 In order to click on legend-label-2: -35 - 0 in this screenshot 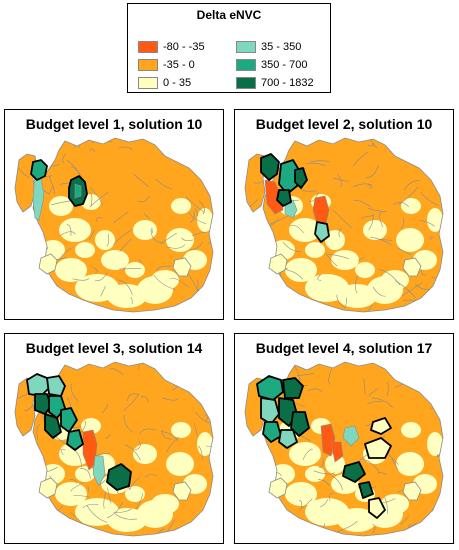, I will do `click(179, 65)`.